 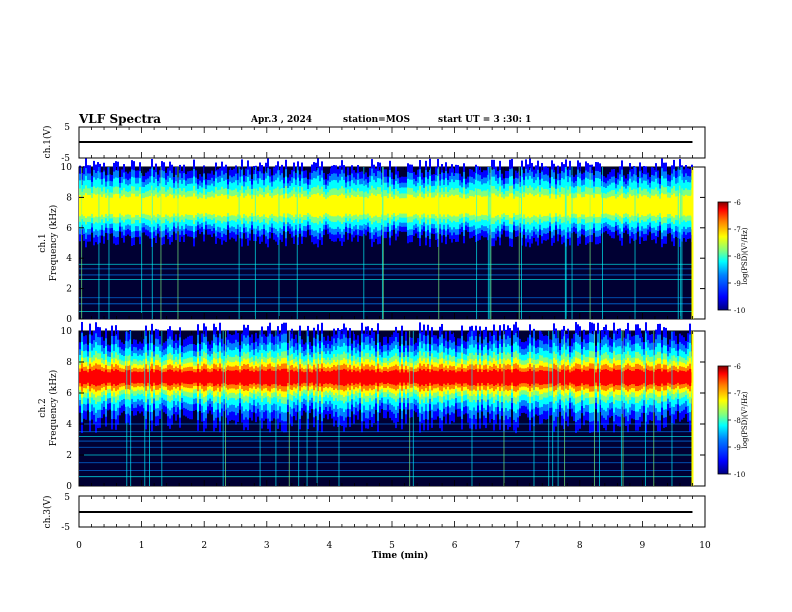 What do you see at coordinates (267, 546) in the screenshot?
I see `xtick-label: 3` at bounding box center [267, 546].